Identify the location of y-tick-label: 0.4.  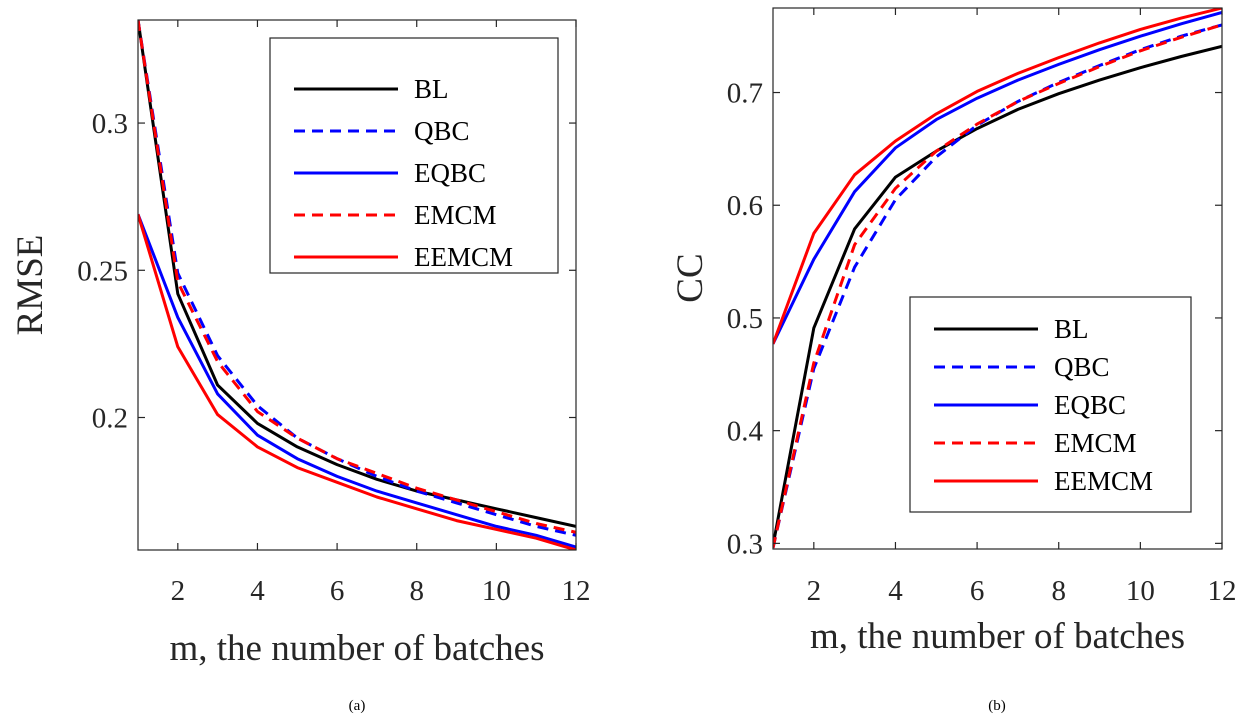
(745, 432).